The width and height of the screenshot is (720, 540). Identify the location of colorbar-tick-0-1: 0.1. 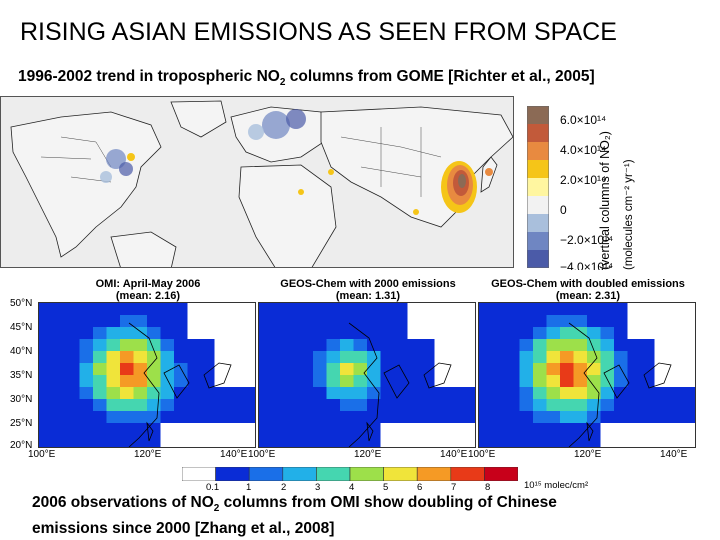
(213, 487).